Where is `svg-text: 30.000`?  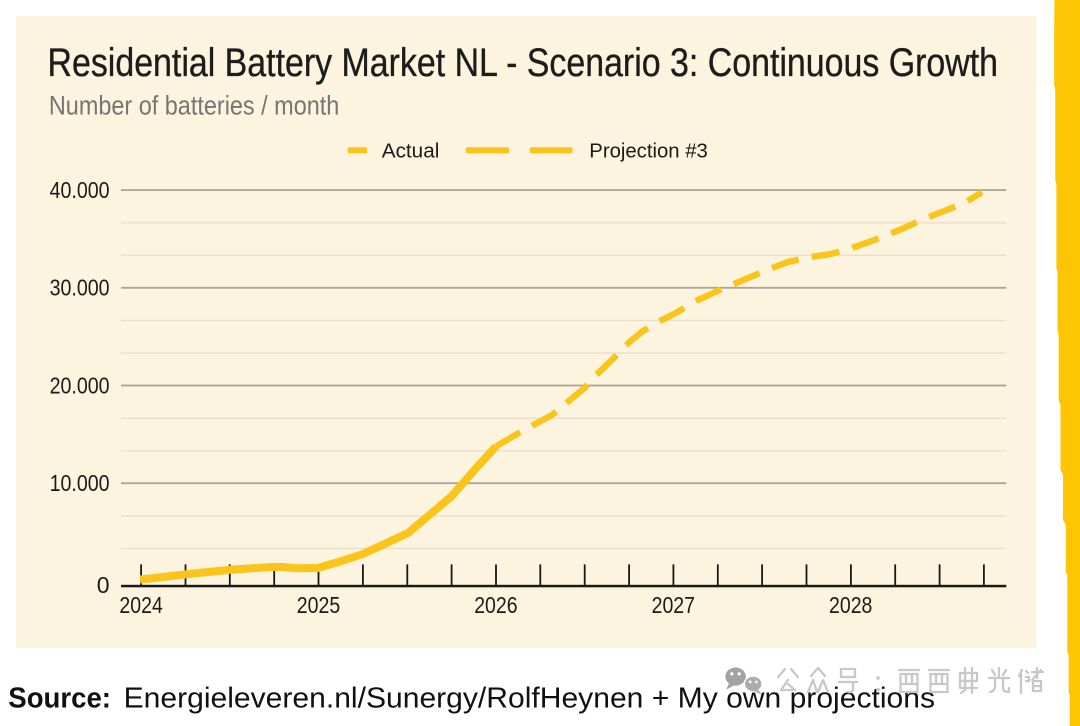 svg-text: 30.000 is located at coordinates (80, 288).